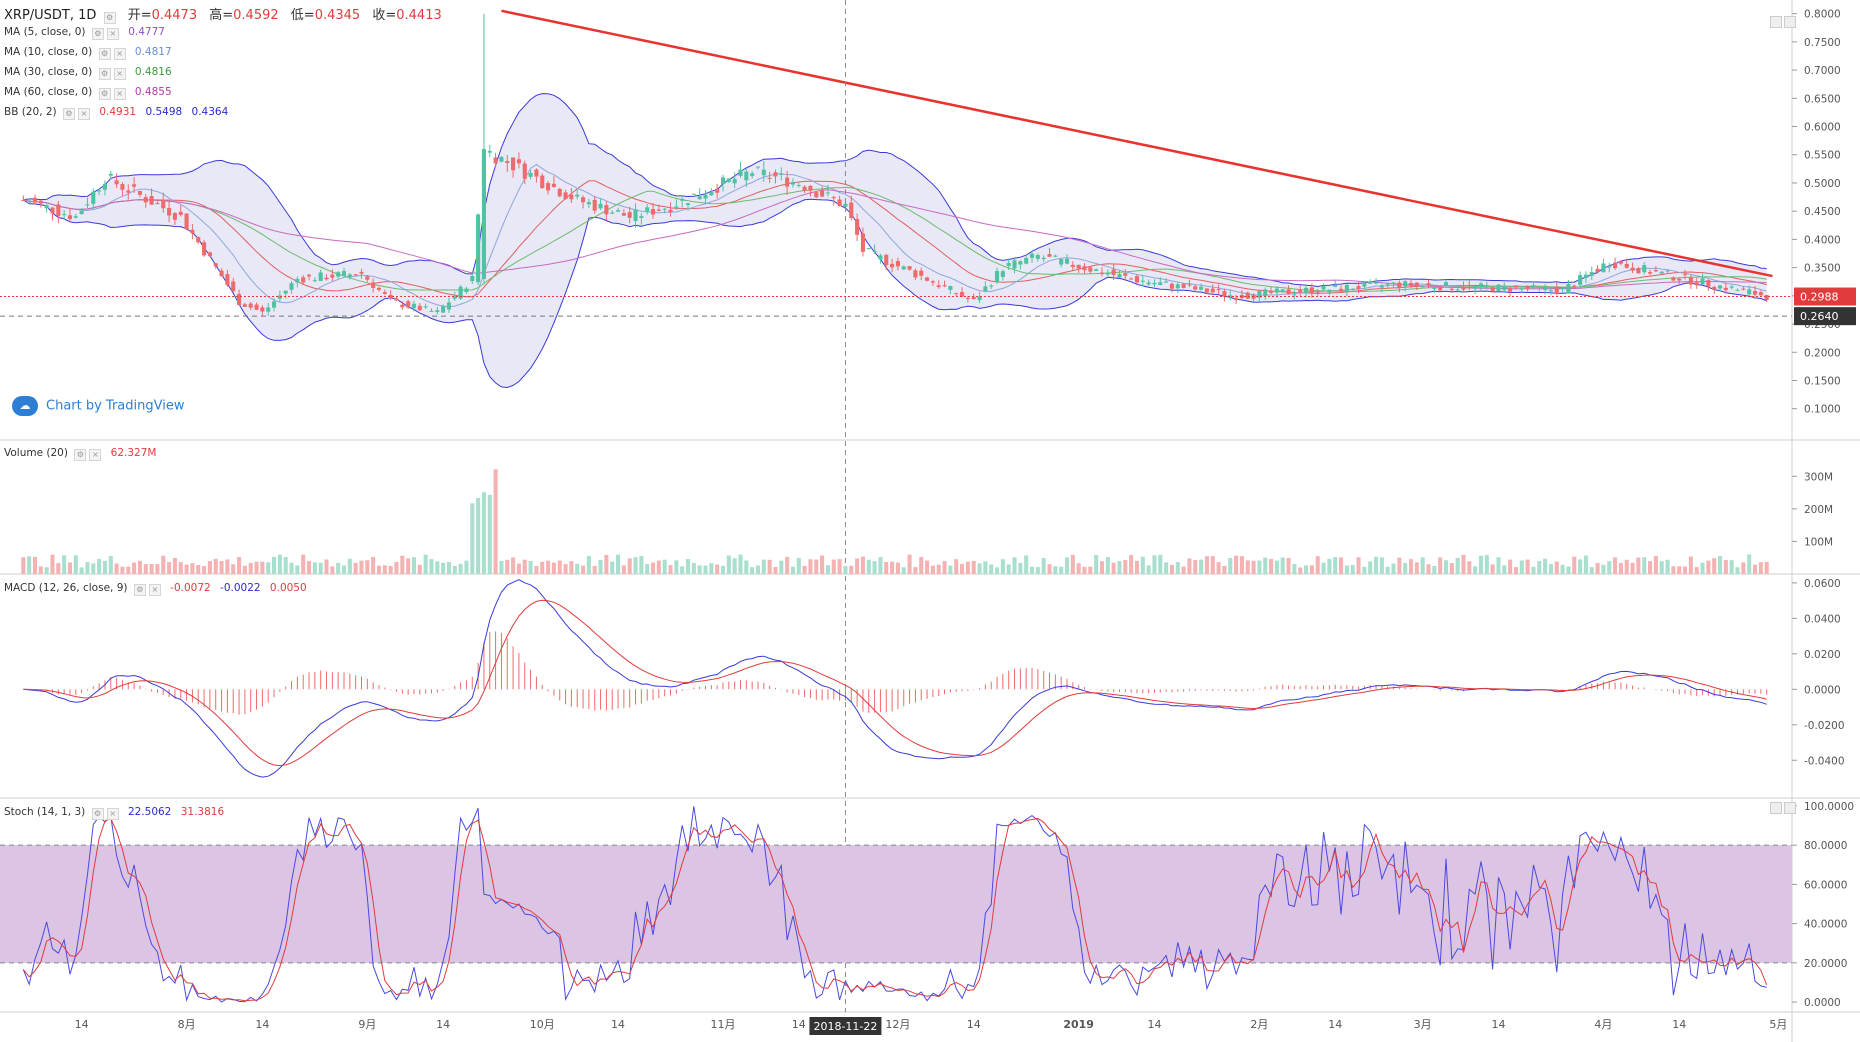 This screenshot has width=1860, height=1042. I want to click on indicator-name: MA (60, close, 0), so click(48, 92).